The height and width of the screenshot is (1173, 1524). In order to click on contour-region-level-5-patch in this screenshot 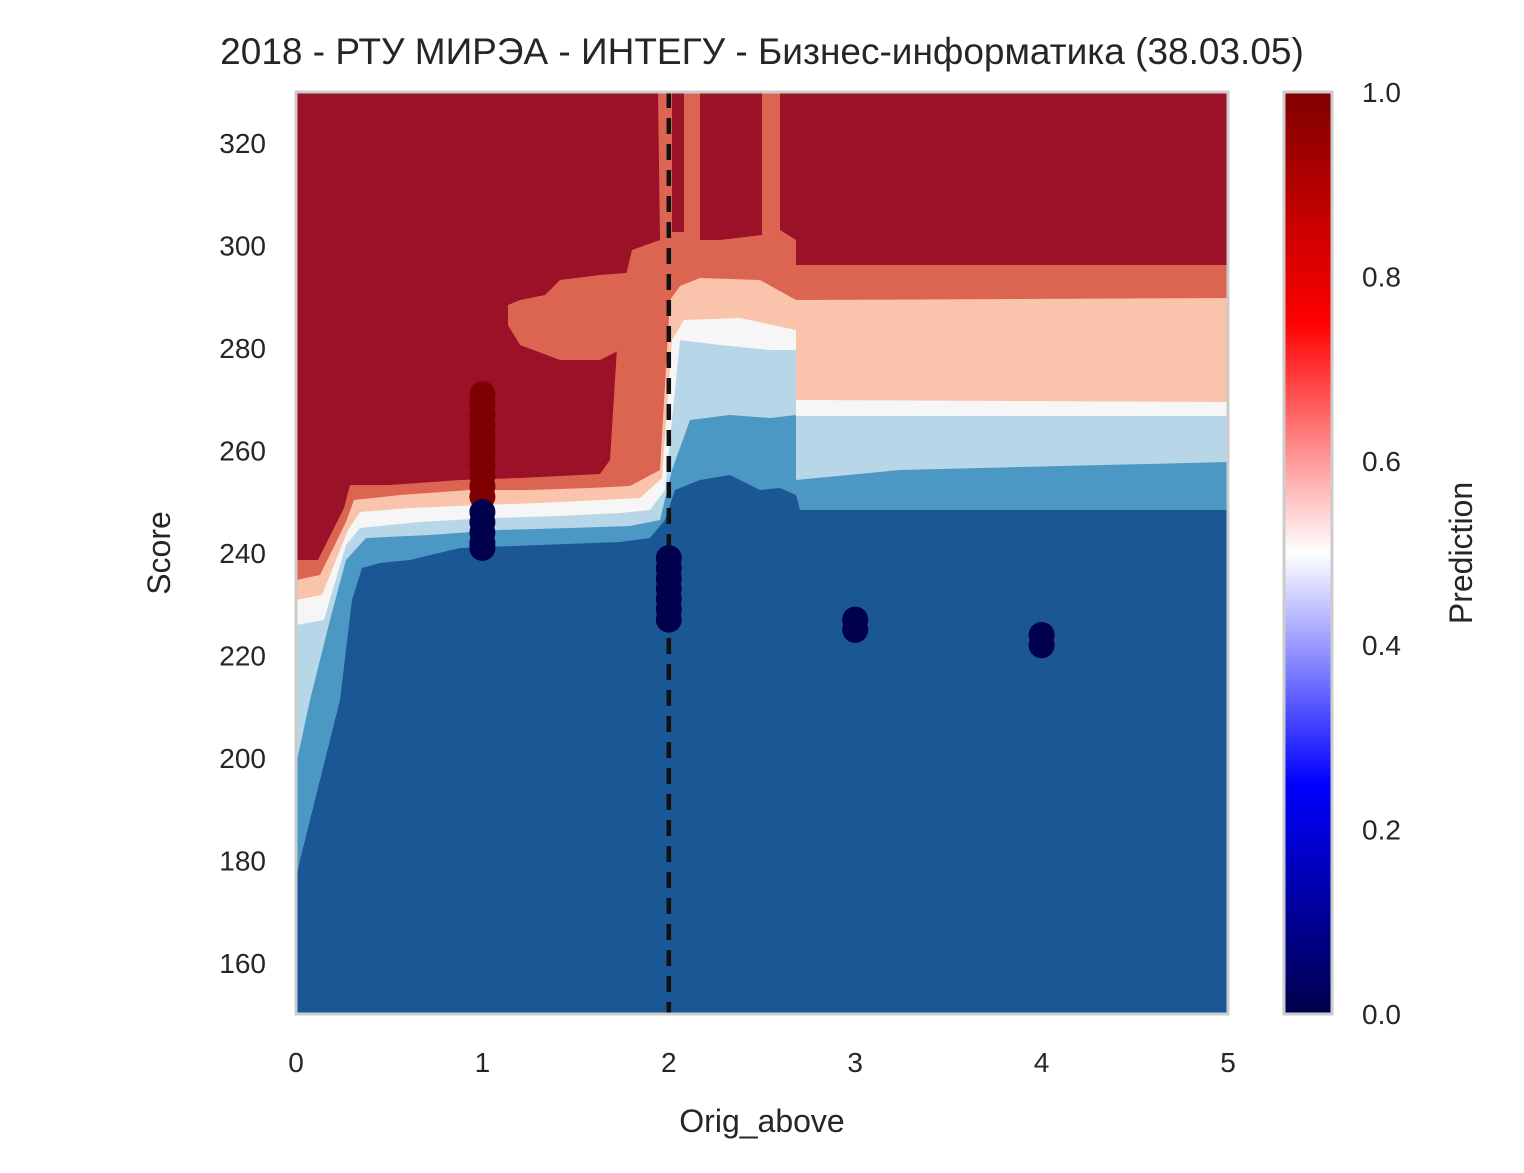, I will do `click(579, 316)`.